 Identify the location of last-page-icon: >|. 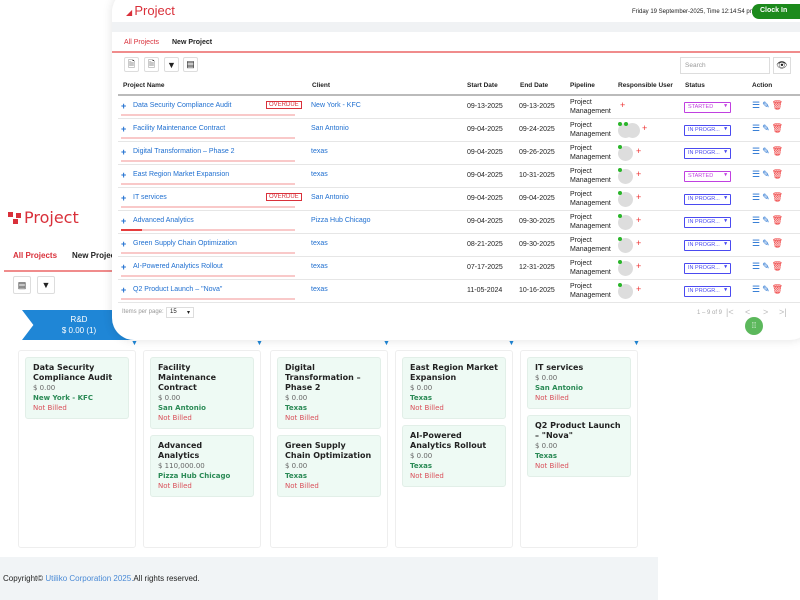
(783, 312).